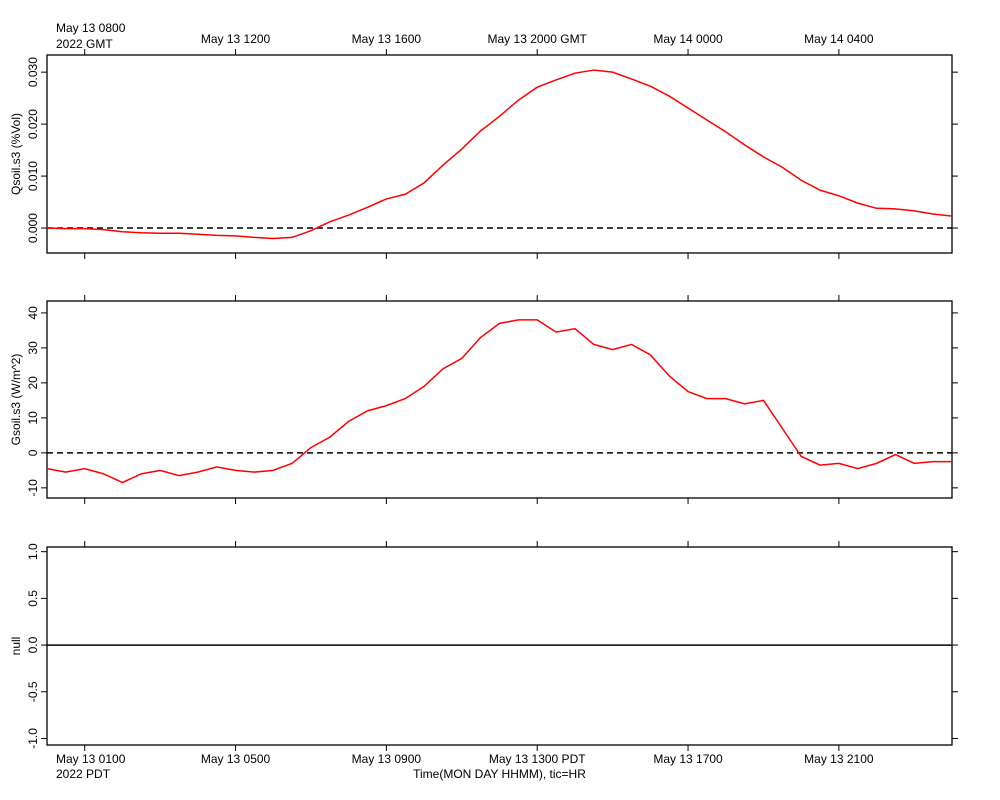 This screenshot has height=800, width=1000. I want to click on x-tick-label: May 13 0500, so click(236, 759).